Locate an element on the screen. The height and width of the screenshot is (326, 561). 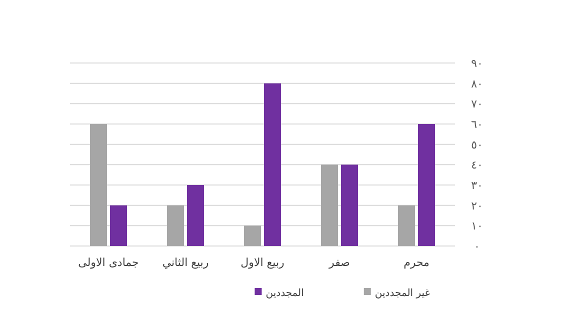
y-tick-label: ٥٠ is located at coordinates (477, 145).